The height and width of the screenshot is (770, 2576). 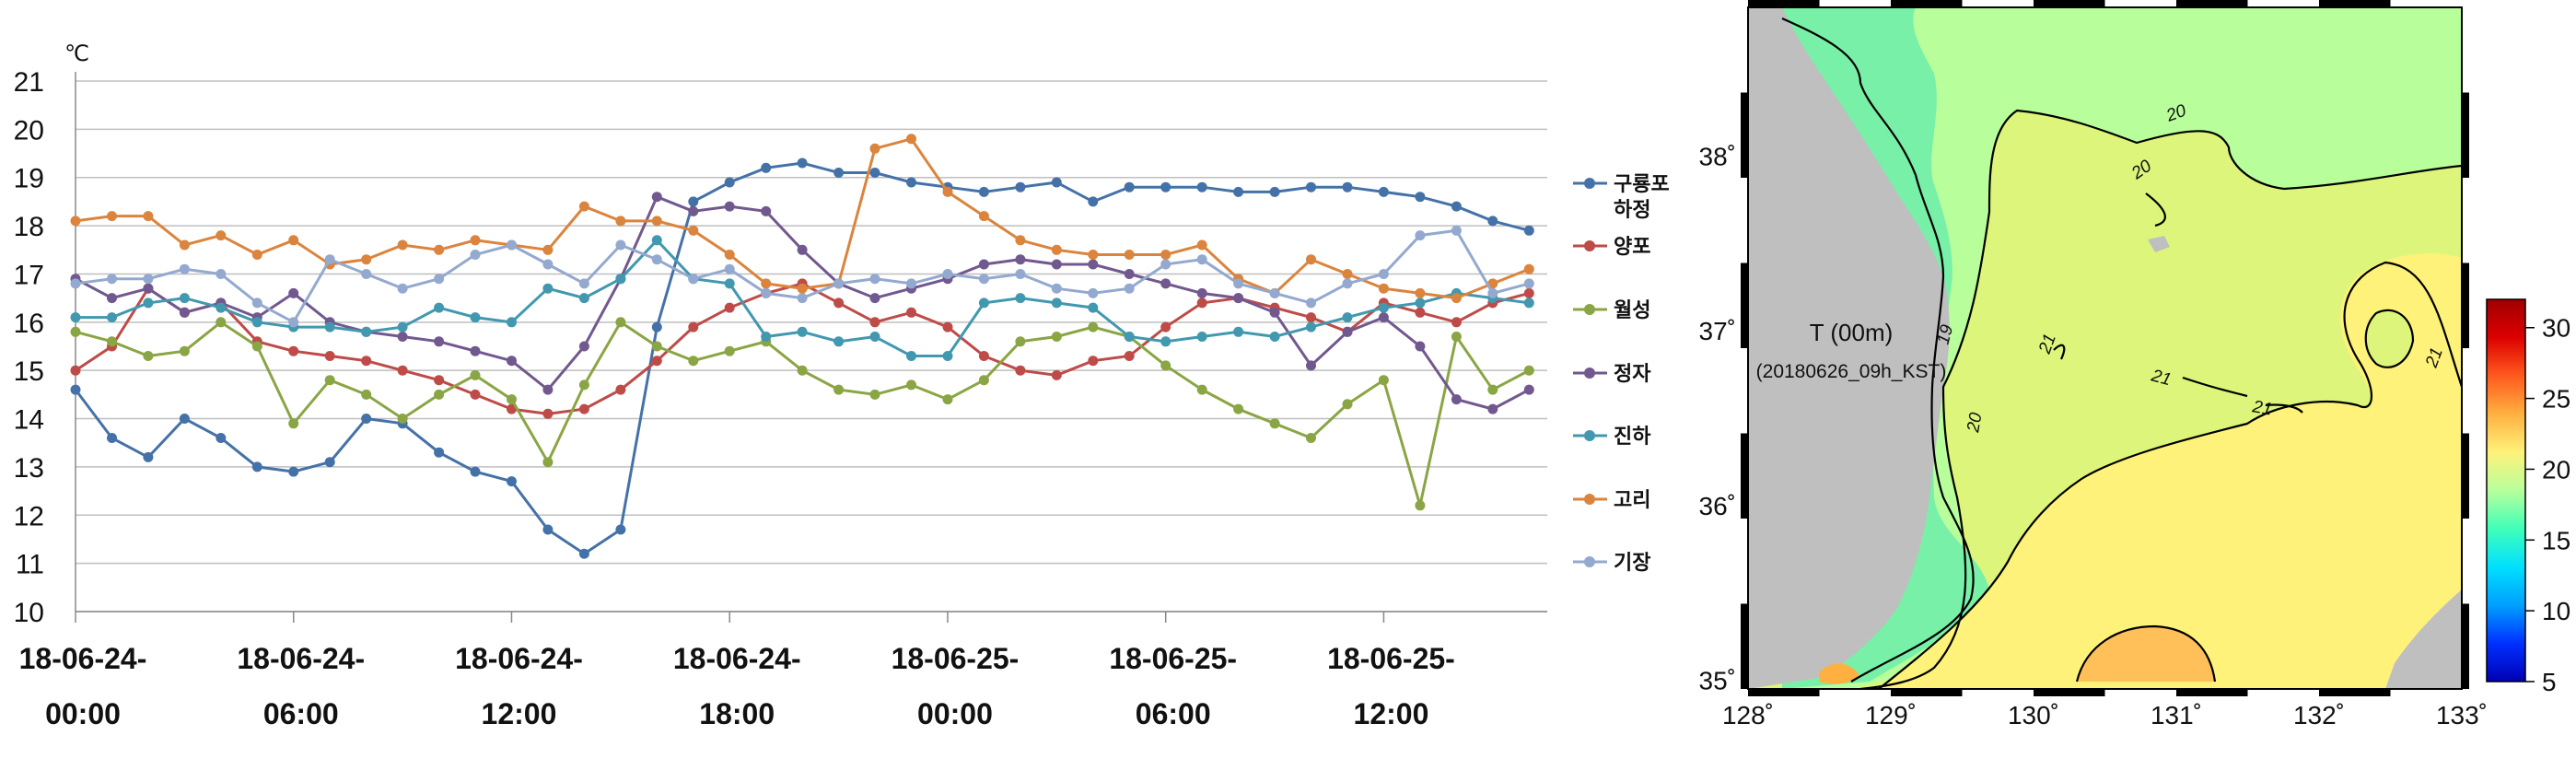 I want to click on y-tick-label: 13, so click(x=29, y=468).